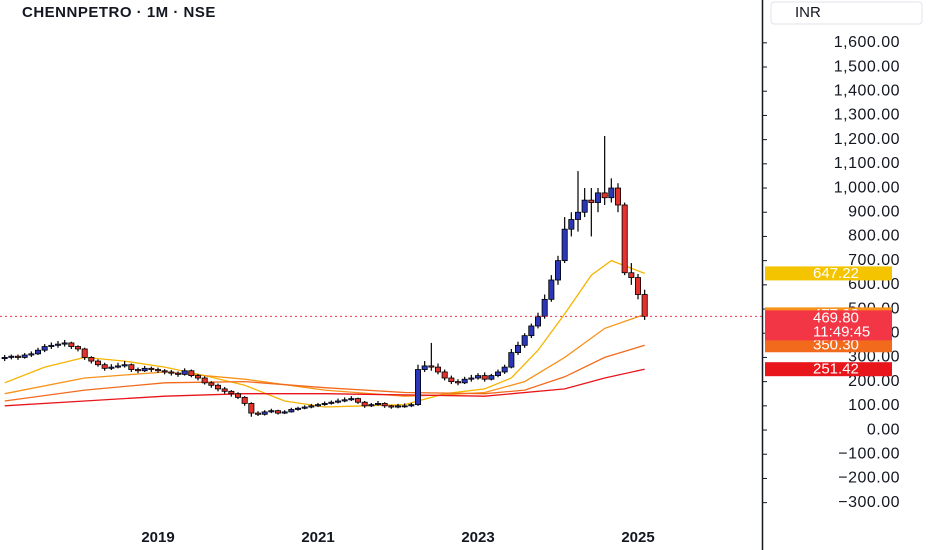 The width and height of the screenshot is (932, 550). I want to click on ma-badge: 251.42, so click(836, 369).